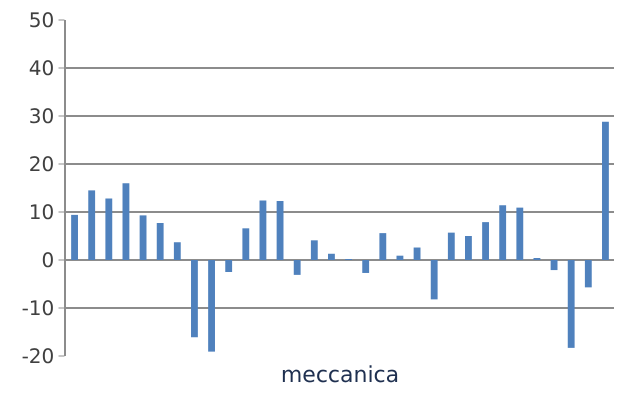 This screenshot has height=406, width=622. I want to click on y-tick-label: 20, so click(41, 164).